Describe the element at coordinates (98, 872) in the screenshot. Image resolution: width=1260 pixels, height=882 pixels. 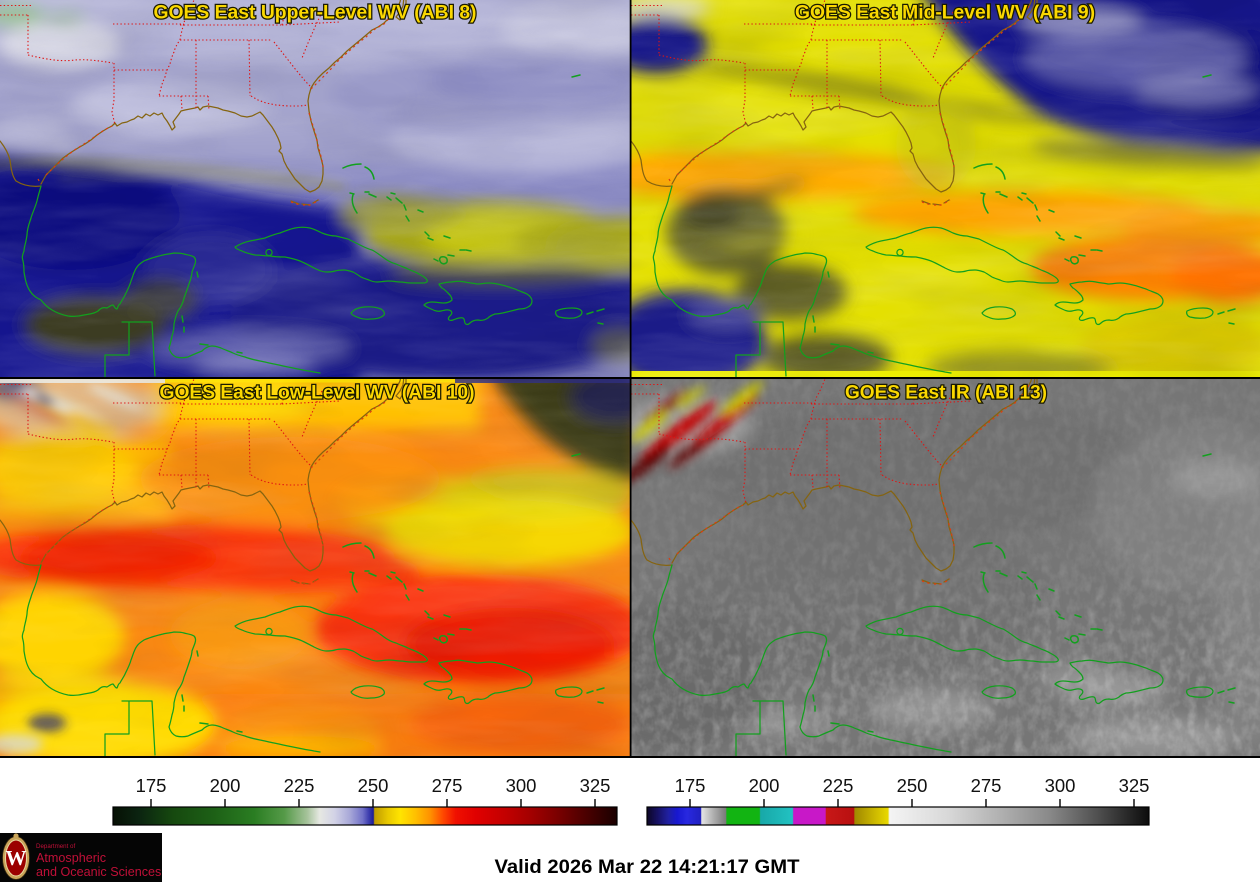
I see `svg-text: and Oceanic Sciences` at that location.